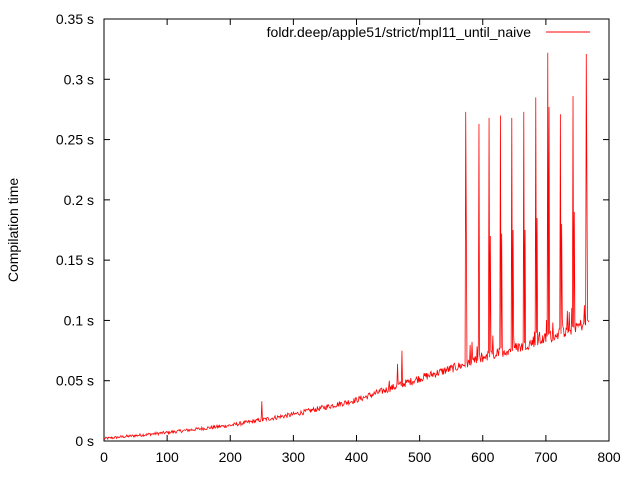 This screenshot has width=640, height=480. I want to click on x-tick-label: 0, so click(104, 457).